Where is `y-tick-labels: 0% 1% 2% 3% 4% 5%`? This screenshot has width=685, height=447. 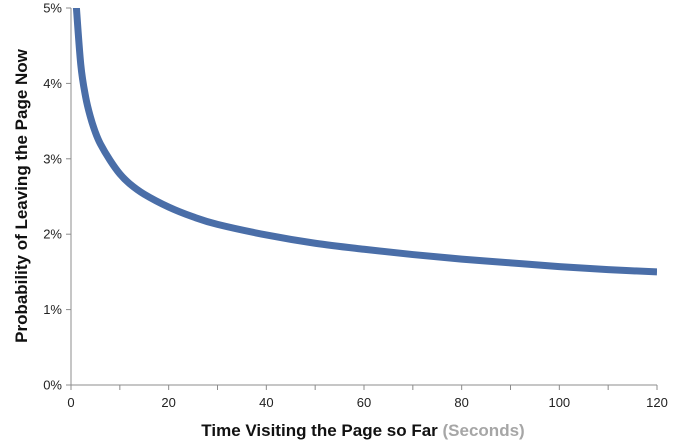
y-tick-labels: 0% 1% 2% 3% 4% 5% is located at coordinates (52, 197).